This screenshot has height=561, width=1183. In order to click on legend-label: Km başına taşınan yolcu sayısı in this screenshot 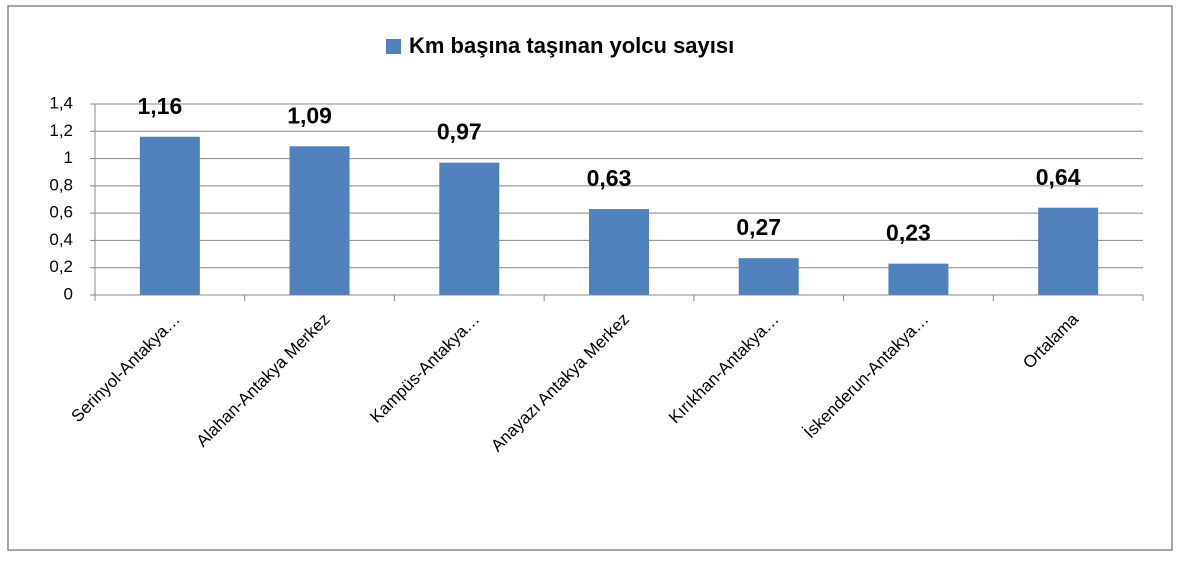, I will do `click(571, 45)`.